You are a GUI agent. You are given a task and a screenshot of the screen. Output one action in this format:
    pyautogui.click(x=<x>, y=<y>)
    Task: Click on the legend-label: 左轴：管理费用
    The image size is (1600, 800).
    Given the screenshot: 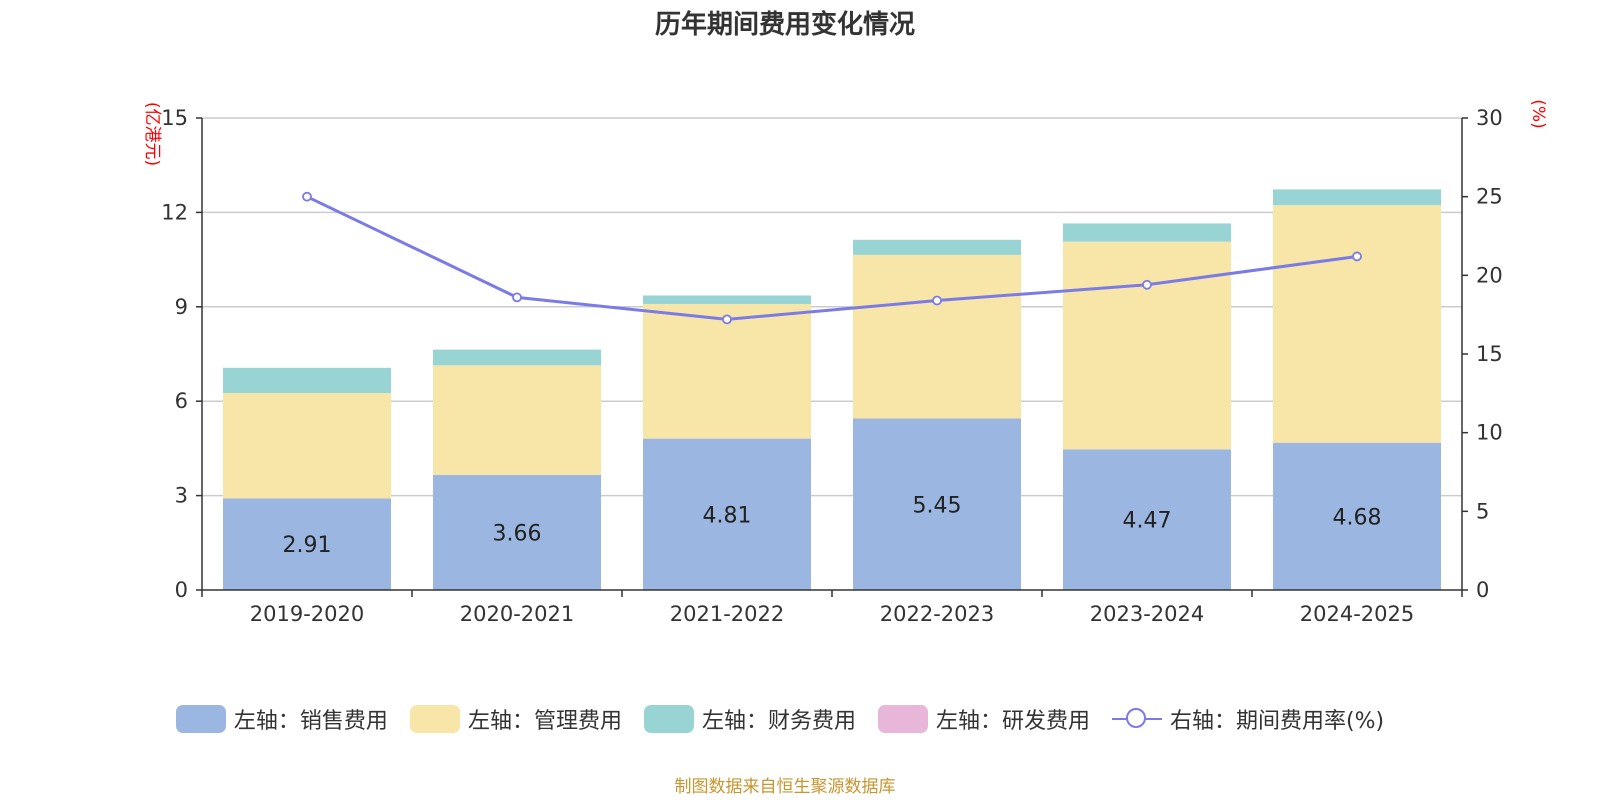 What is the action you would take?
    pyautogui.click(x=544, y=721)
    